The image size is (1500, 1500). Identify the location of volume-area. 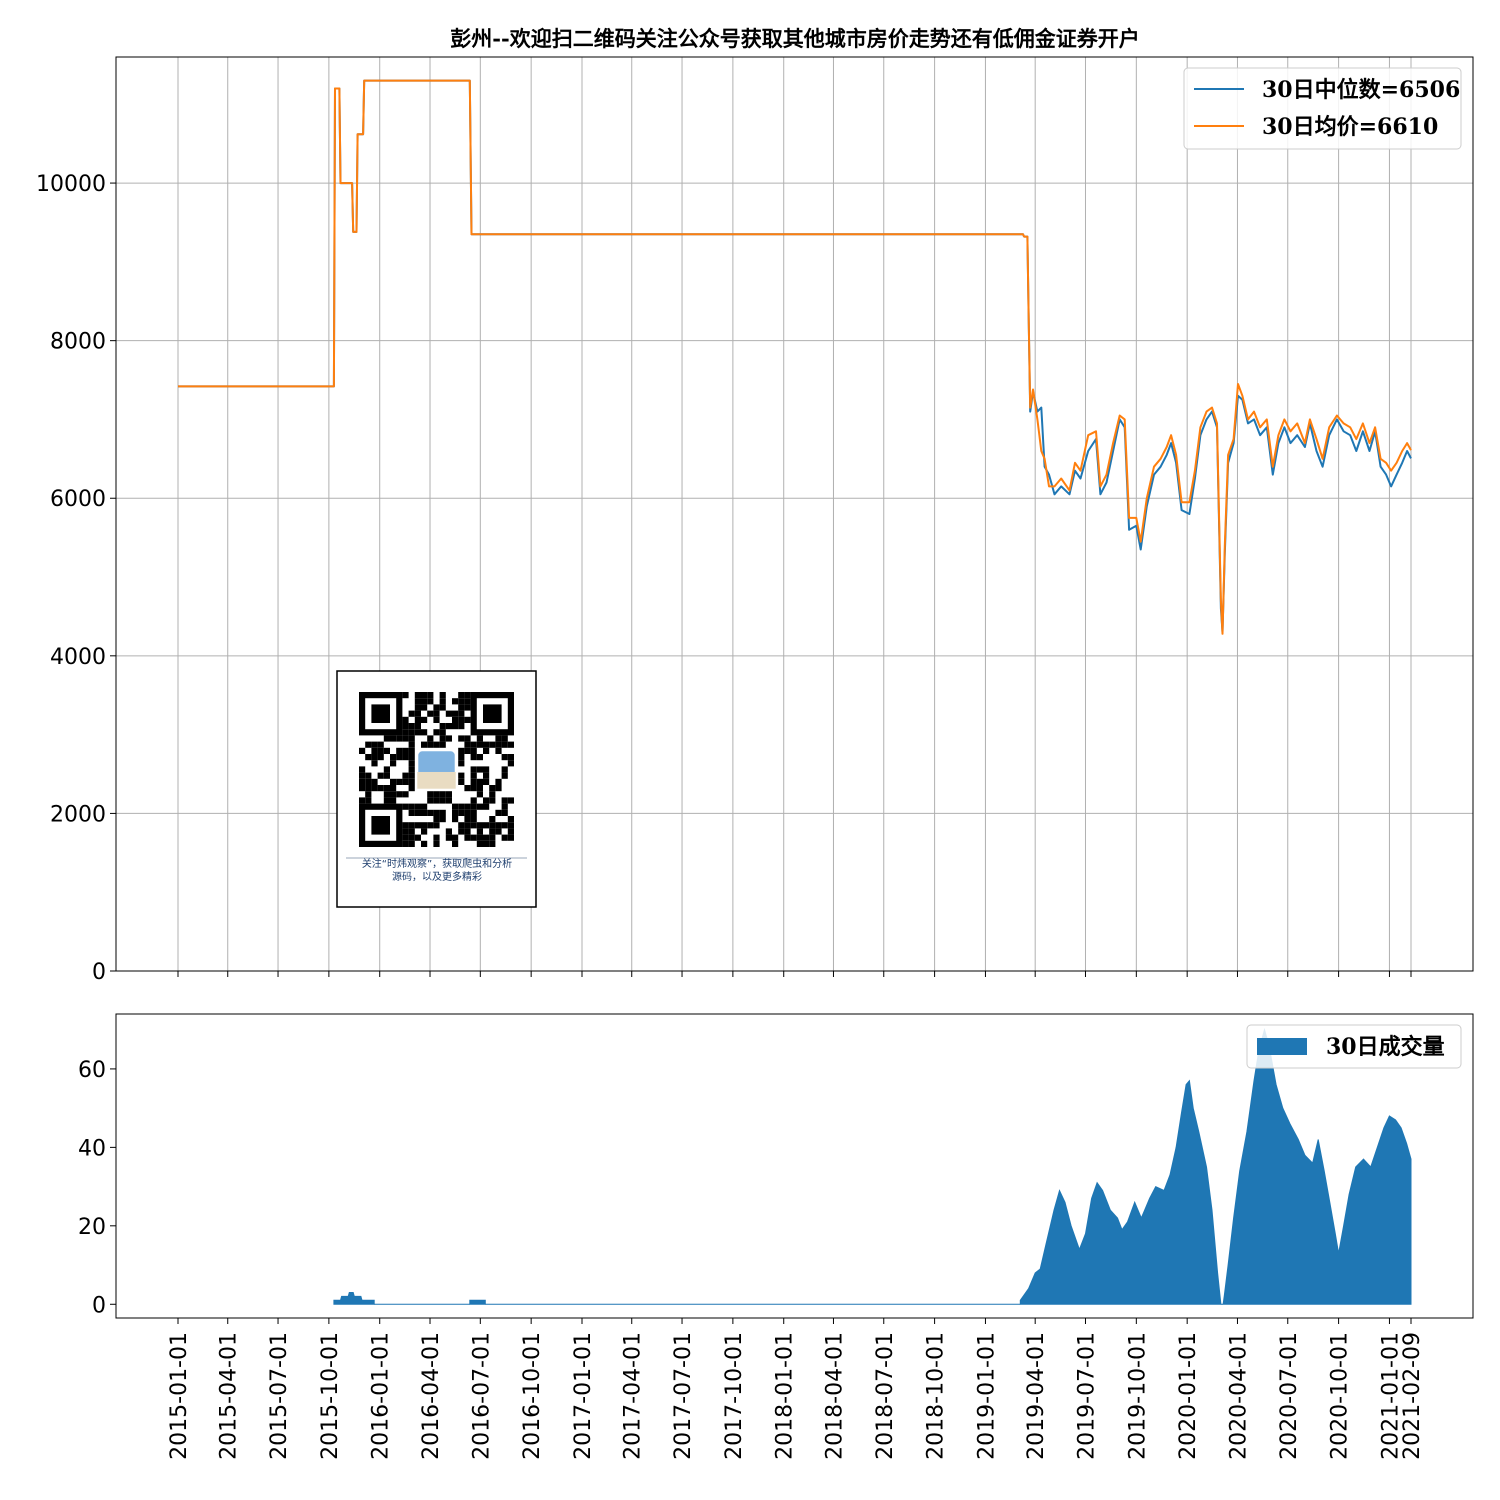
(477, 1302).